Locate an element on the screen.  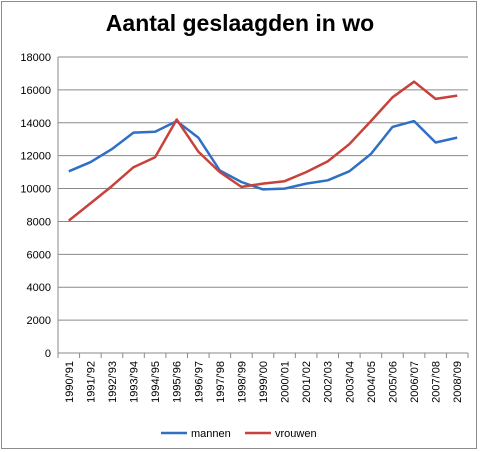
x-tick-label: 1997/'98 is located at coordinates (221, 382).